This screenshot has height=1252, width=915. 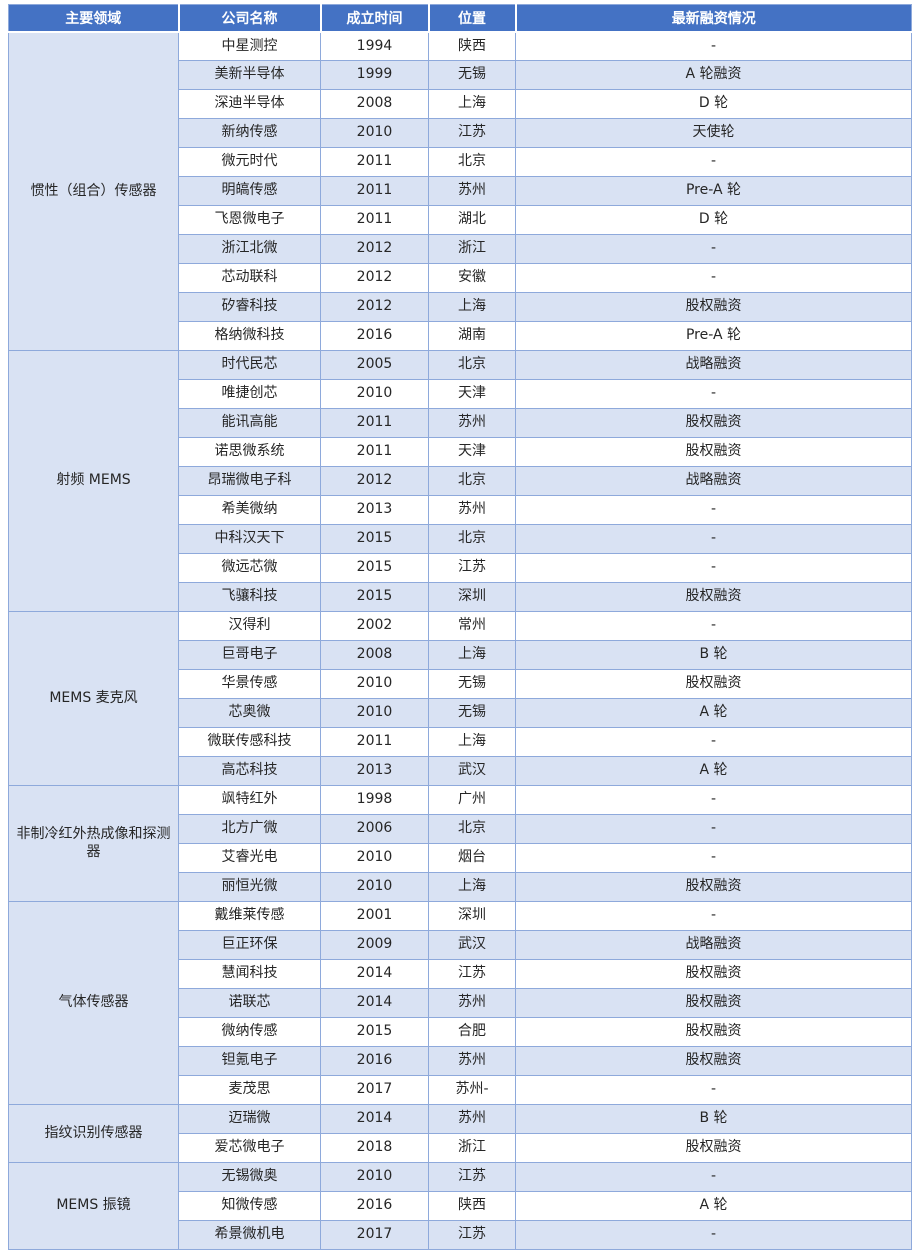 I want to click on financing-cell: D 轮, so click(x=713, y=220).